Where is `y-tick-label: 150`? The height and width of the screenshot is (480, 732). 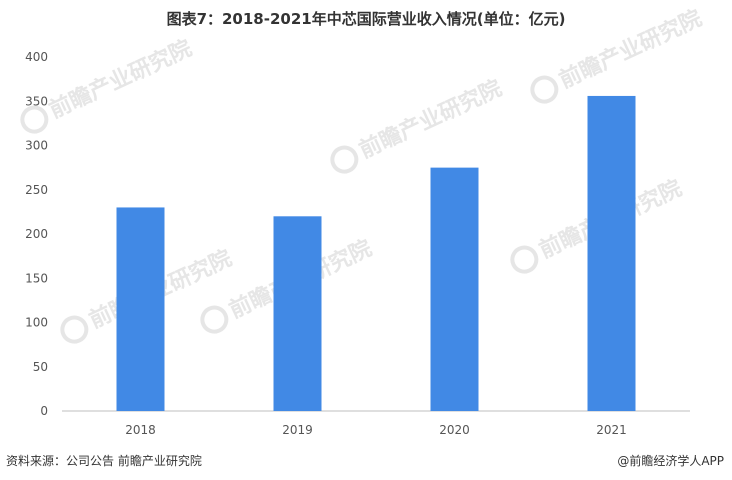 y-tick-label: 150 is located at coordinates (36, 278).